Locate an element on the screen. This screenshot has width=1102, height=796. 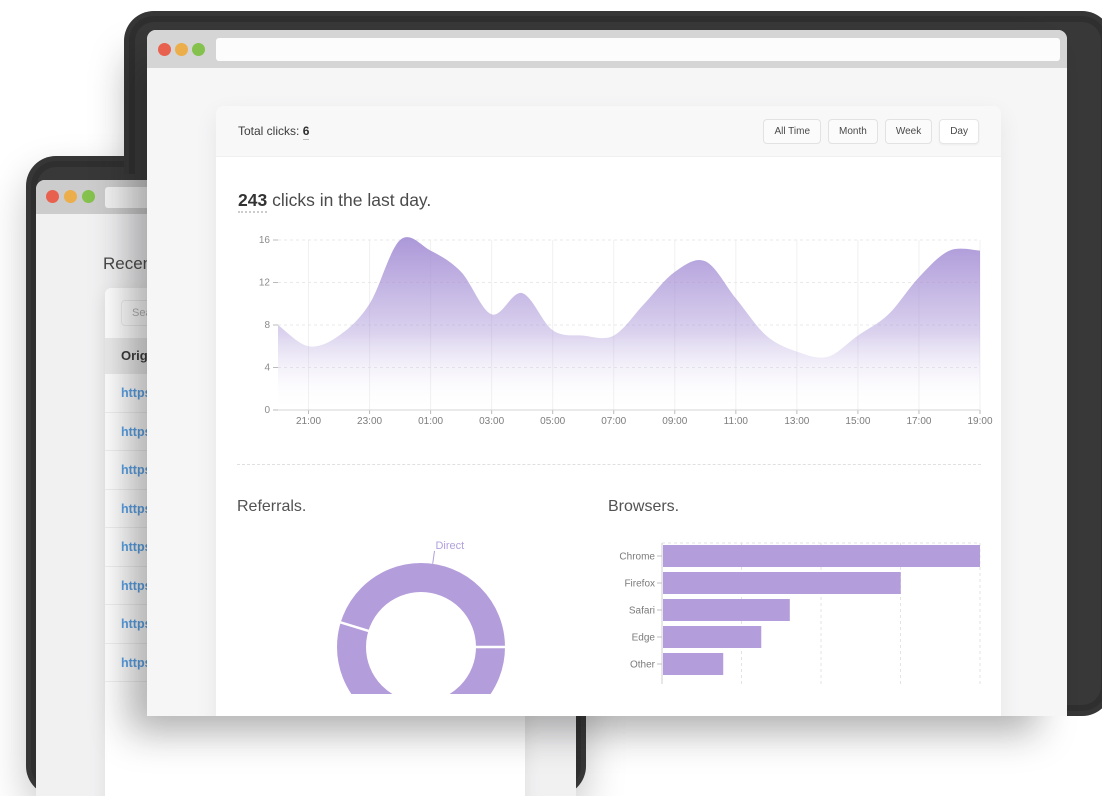
clicks-headline: 243 clicks in the last day. is located at coordinates (335, 201).